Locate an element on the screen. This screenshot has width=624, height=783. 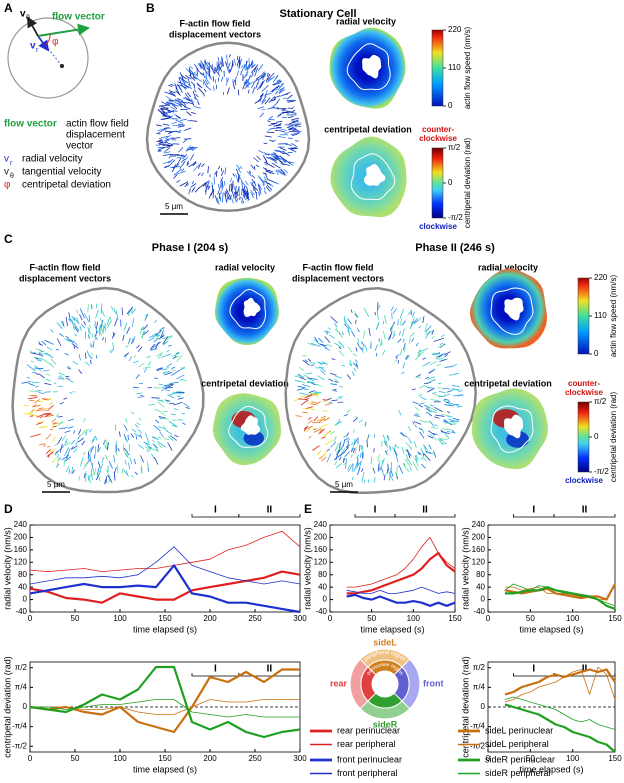
phase-bar is located at coordinates (425, 516).